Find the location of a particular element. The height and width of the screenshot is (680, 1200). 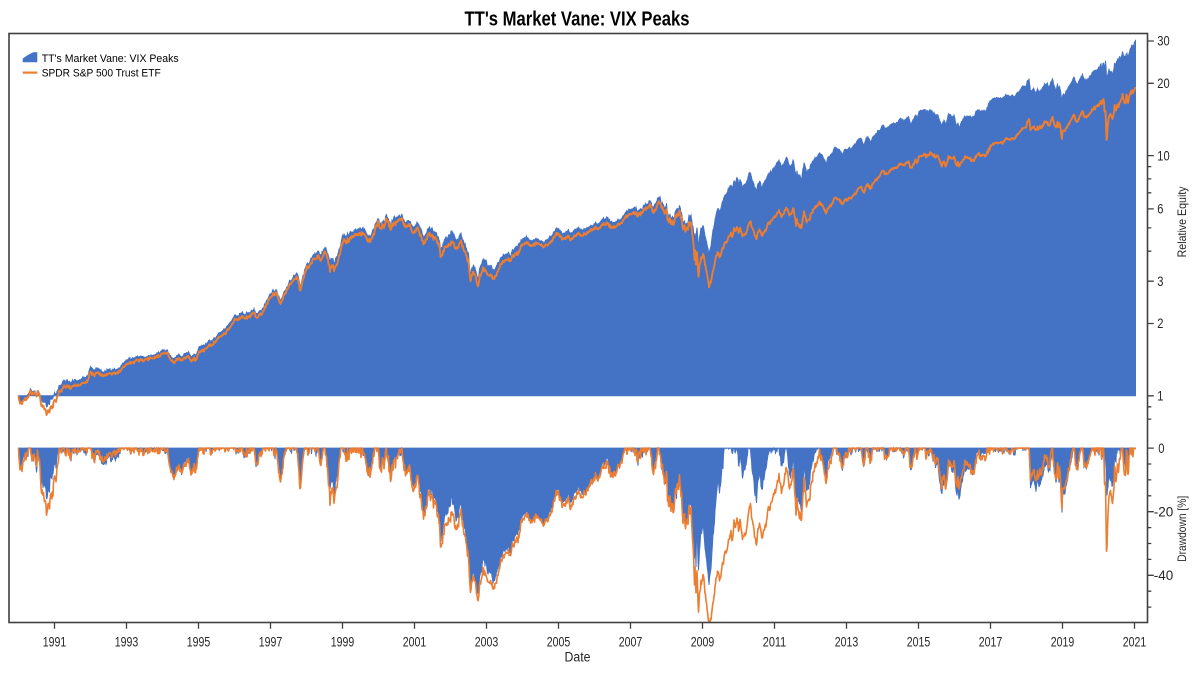

svg-text: 2009 is located at coordinates (703, 642).